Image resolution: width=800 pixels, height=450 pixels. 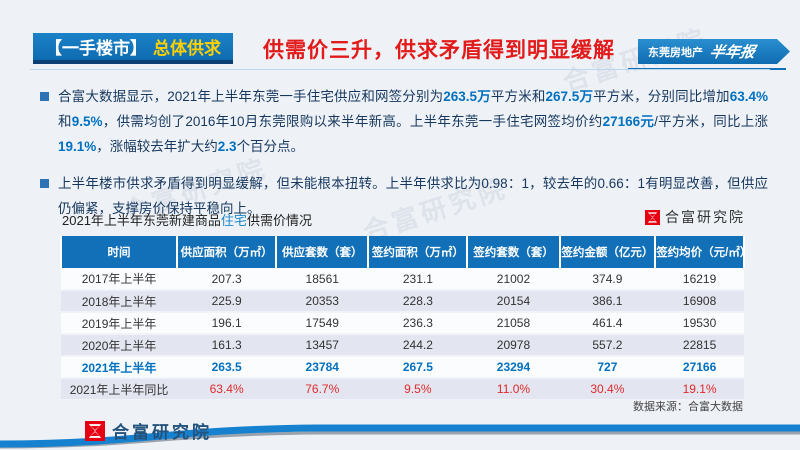 What do you see at coordinates (227, 279) in the screenshot?
I see `row-value: 207.3` at bounding box center [227, 279].